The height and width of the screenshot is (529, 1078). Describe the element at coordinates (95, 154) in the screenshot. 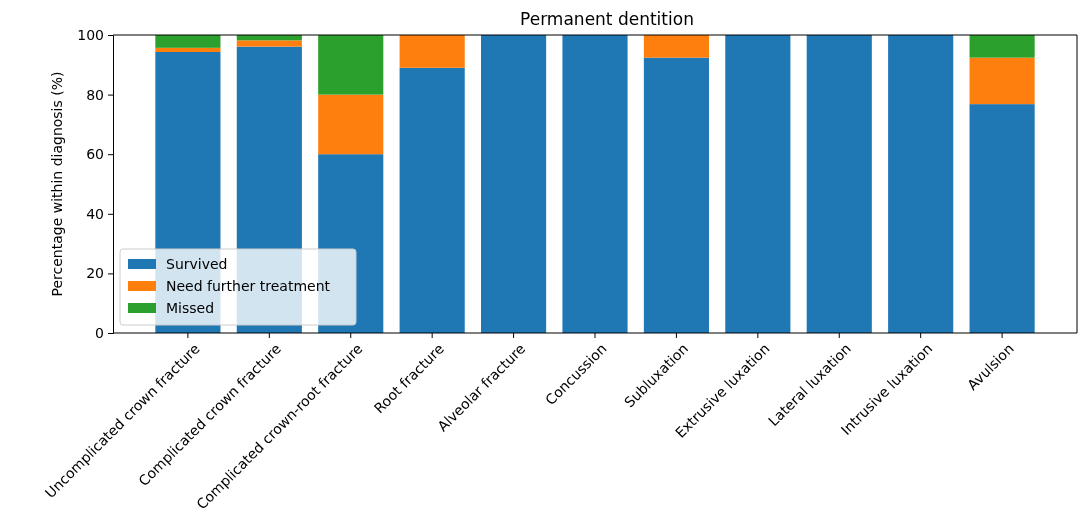

I see `y-tick-label: 60` at that location.